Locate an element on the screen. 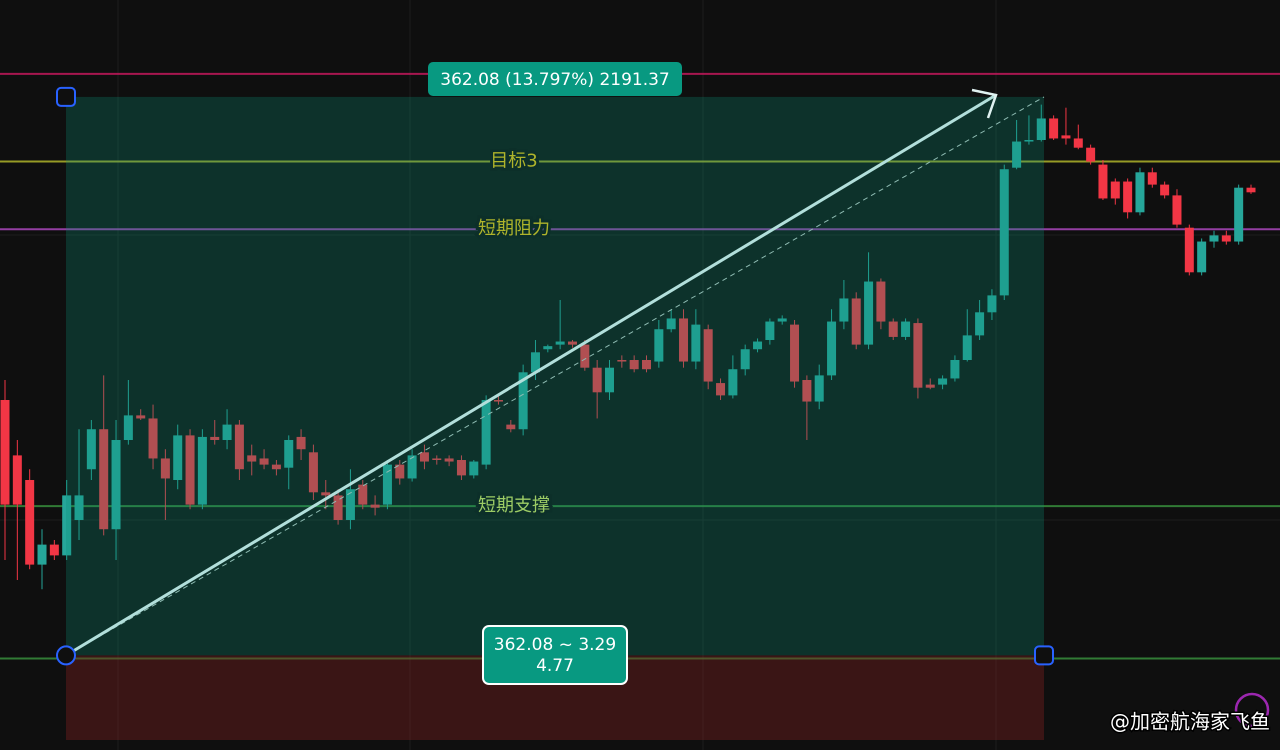  measure-bottom-label: 4.77 is located at coordinates (555, 666).